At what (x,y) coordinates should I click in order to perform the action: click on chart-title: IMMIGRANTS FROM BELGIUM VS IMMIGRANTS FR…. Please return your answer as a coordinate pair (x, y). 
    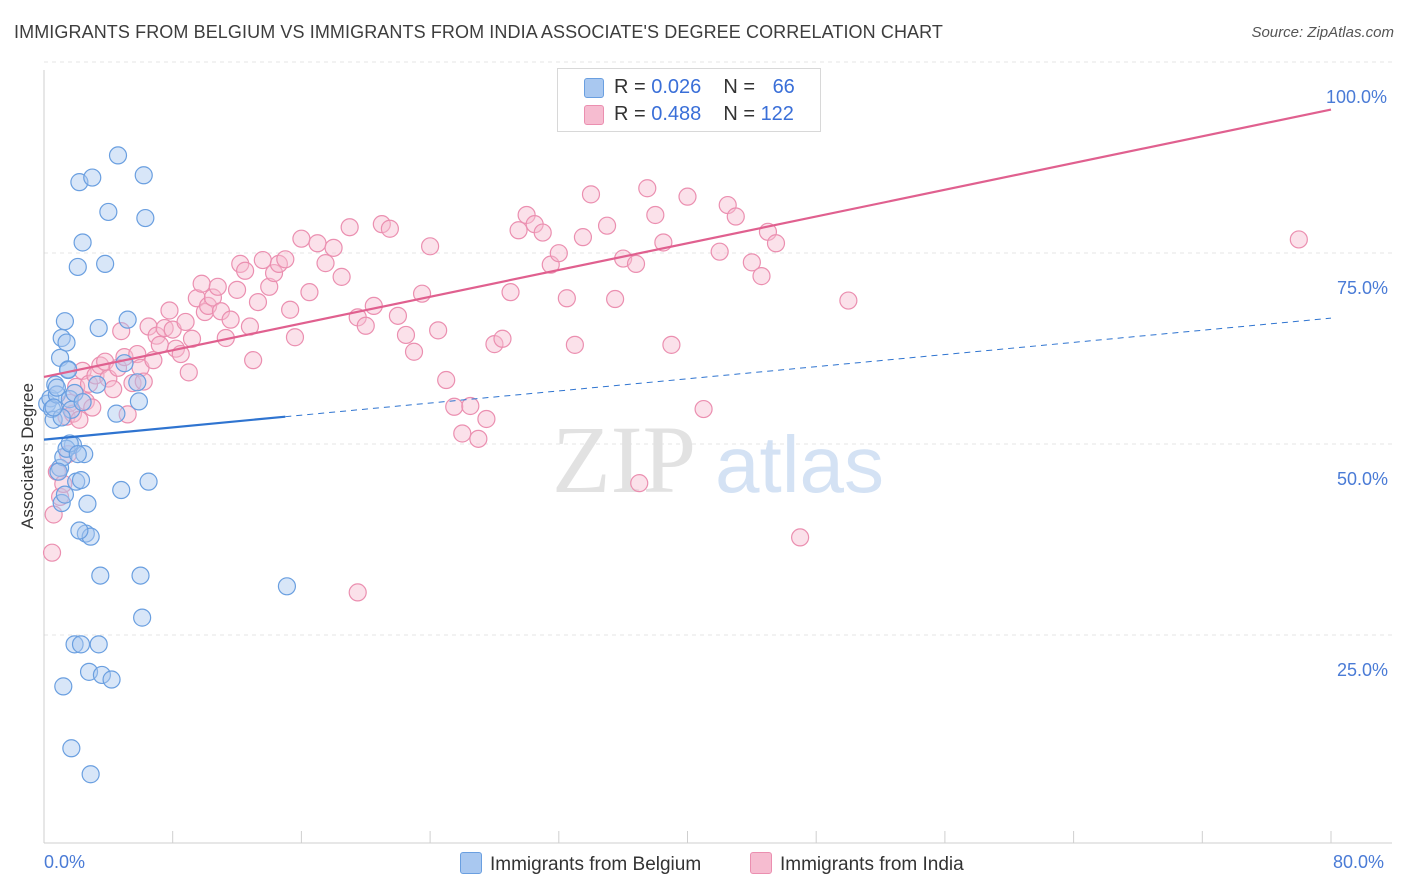
    Looking at the image, I should click on (479, 32).